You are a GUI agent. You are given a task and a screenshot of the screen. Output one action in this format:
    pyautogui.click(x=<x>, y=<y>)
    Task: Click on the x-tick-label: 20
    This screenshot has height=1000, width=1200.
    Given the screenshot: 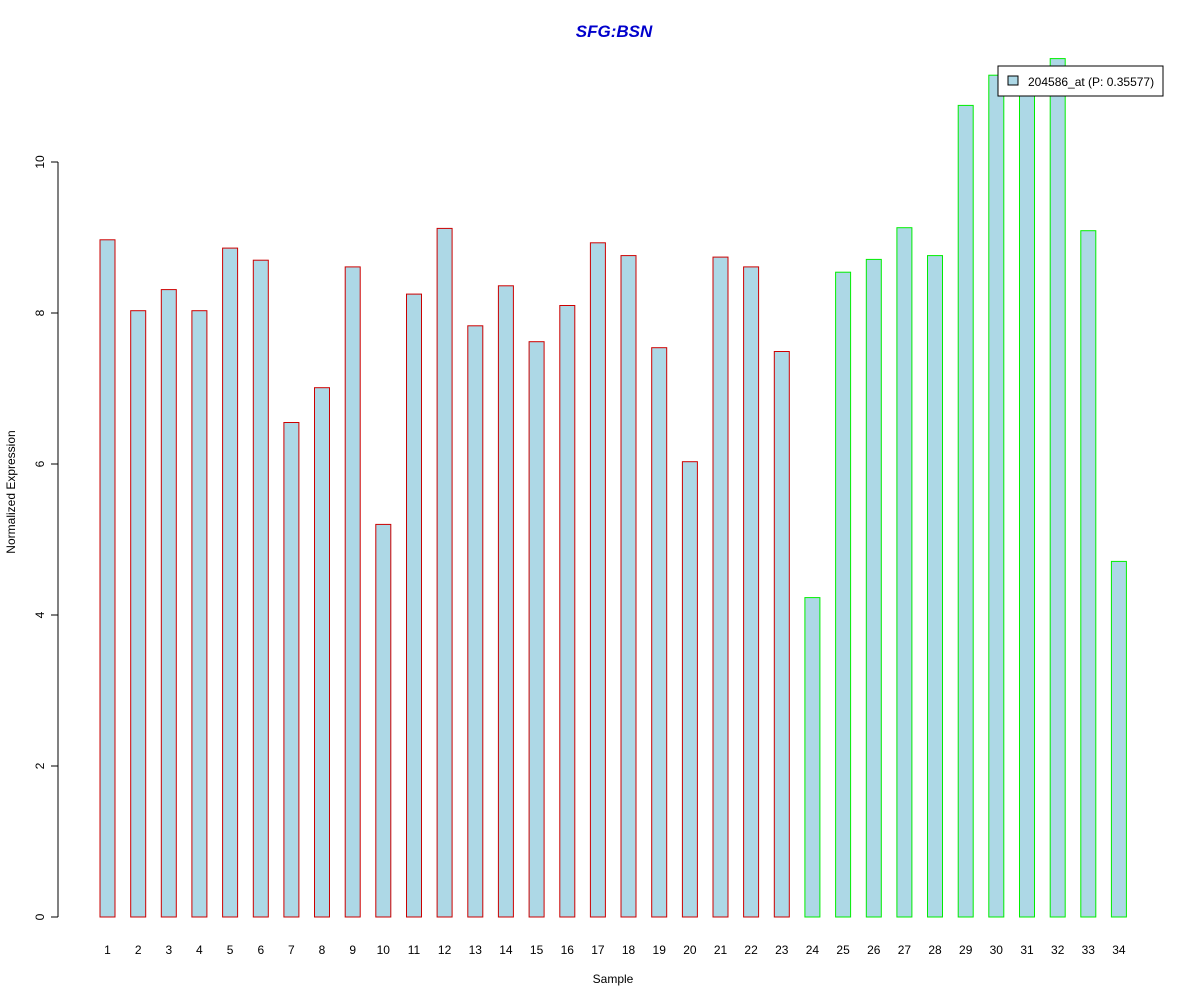 What is the action you would take?
    pyautogui.click(x=690, y=950)
    